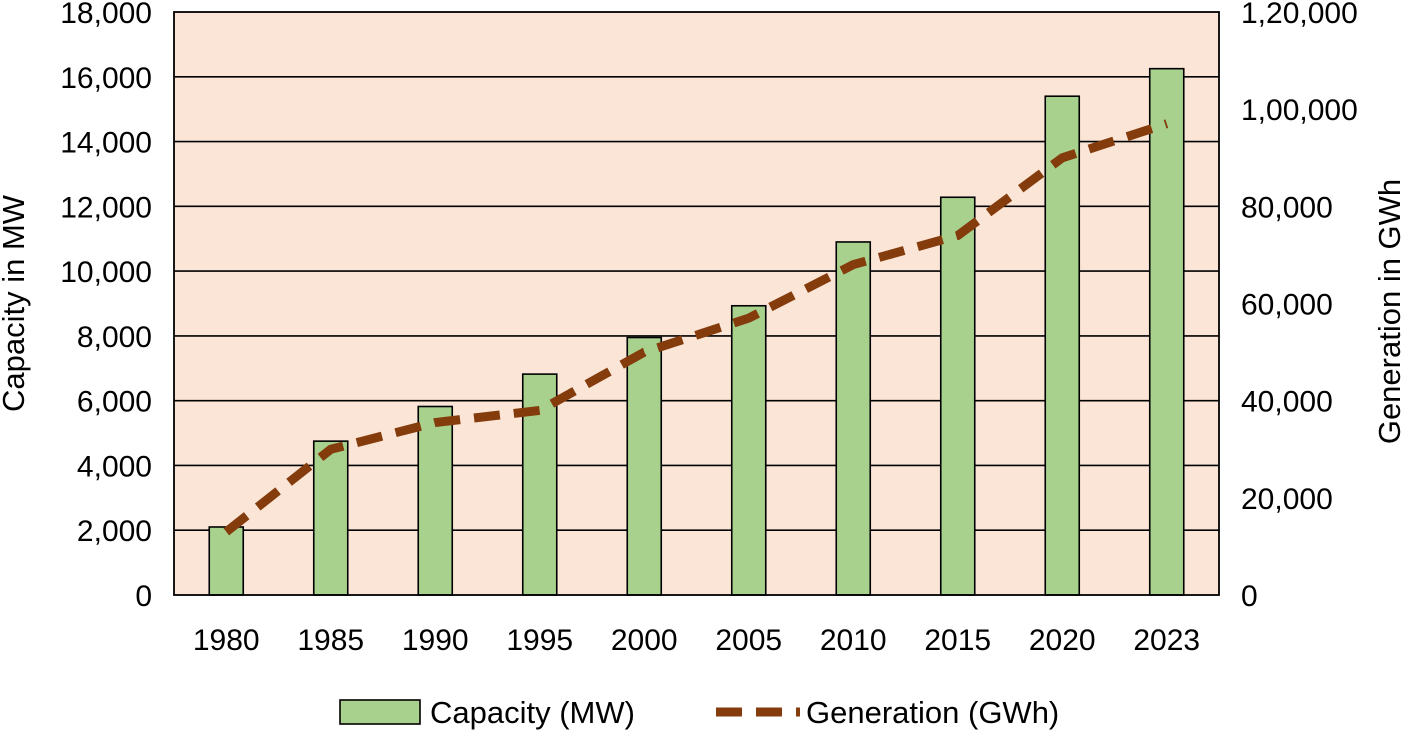  Describe the element at coordinates (15, 303) in the screenshot. I see `y-axis-label-left: Capacity in MW` at that location.